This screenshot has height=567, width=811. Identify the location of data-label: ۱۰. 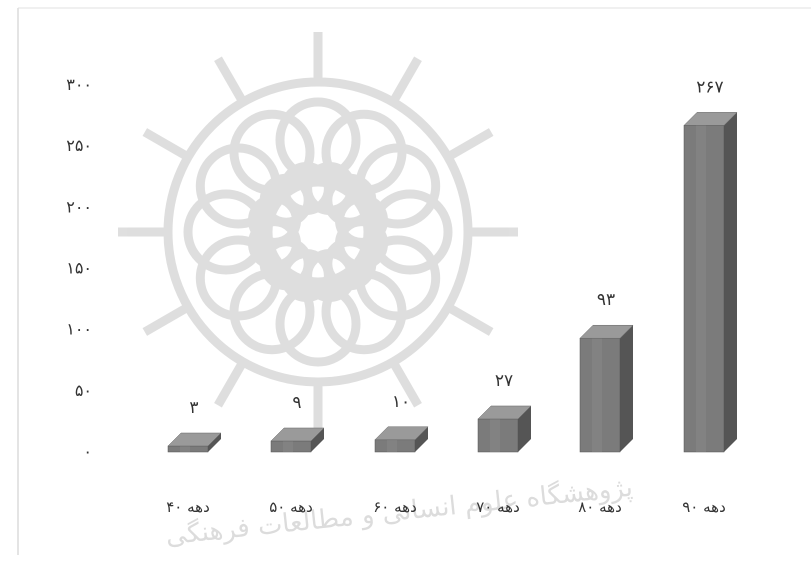
(401, 402).